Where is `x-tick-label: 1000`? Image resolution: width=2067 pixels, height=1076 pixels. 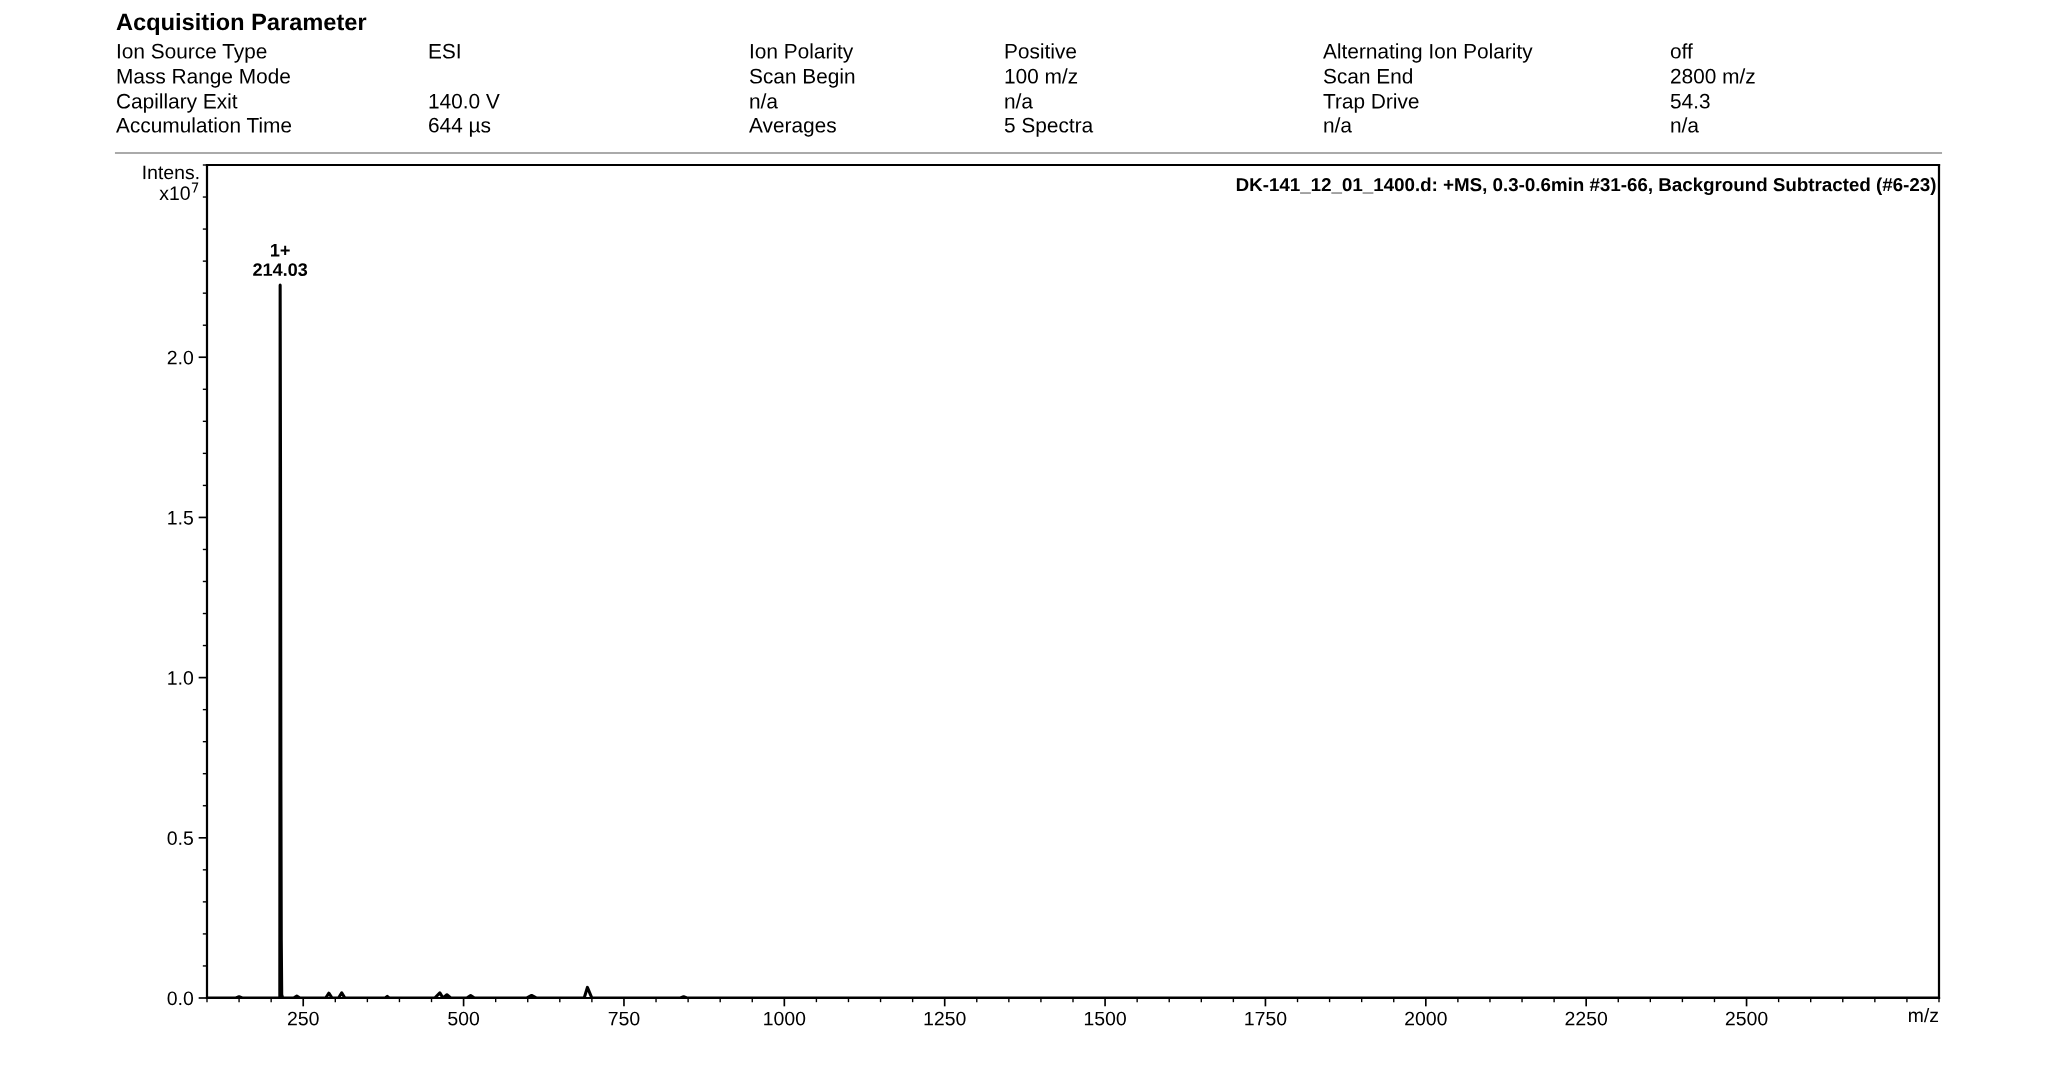 x-tick-label: 1000 is located at coordinates (785, 1018).